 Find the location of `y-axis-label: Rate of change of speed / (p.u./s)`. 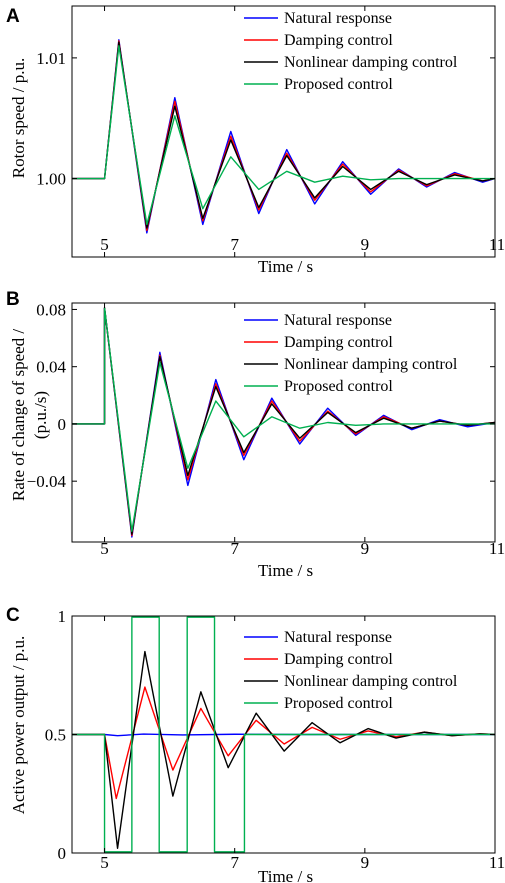

y-axis-label: Rate of change of speed / (p.u./s) is located at coordinates (29, 415).